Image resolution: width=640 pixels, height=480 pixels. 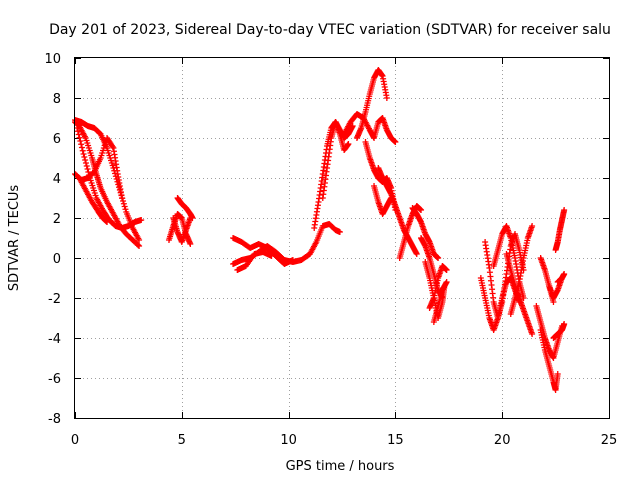 What do you see at coordinates (609, 440) in the screenshot?
I see `x-tick-label: 25` at bounding box center [609, 440].